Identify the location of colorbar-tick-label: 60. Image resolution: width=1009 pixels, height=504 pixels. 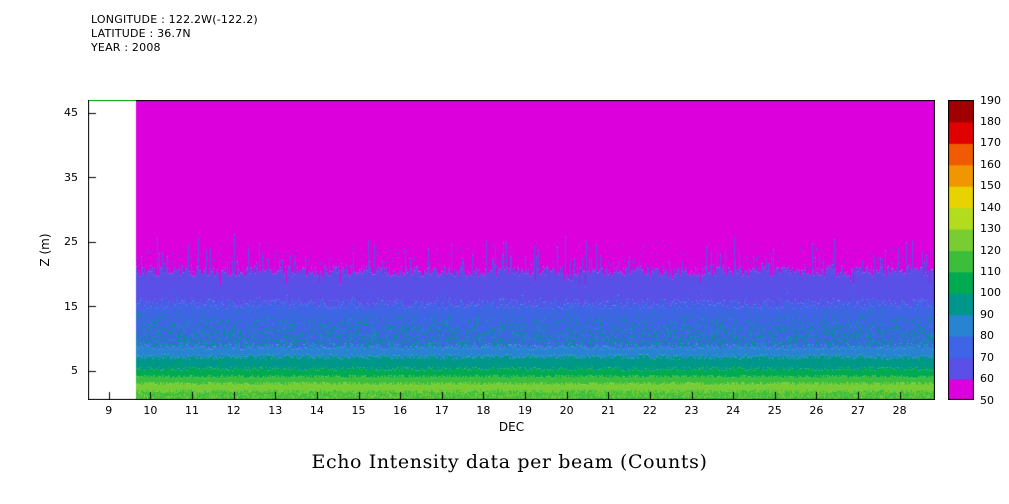
(987, 379).